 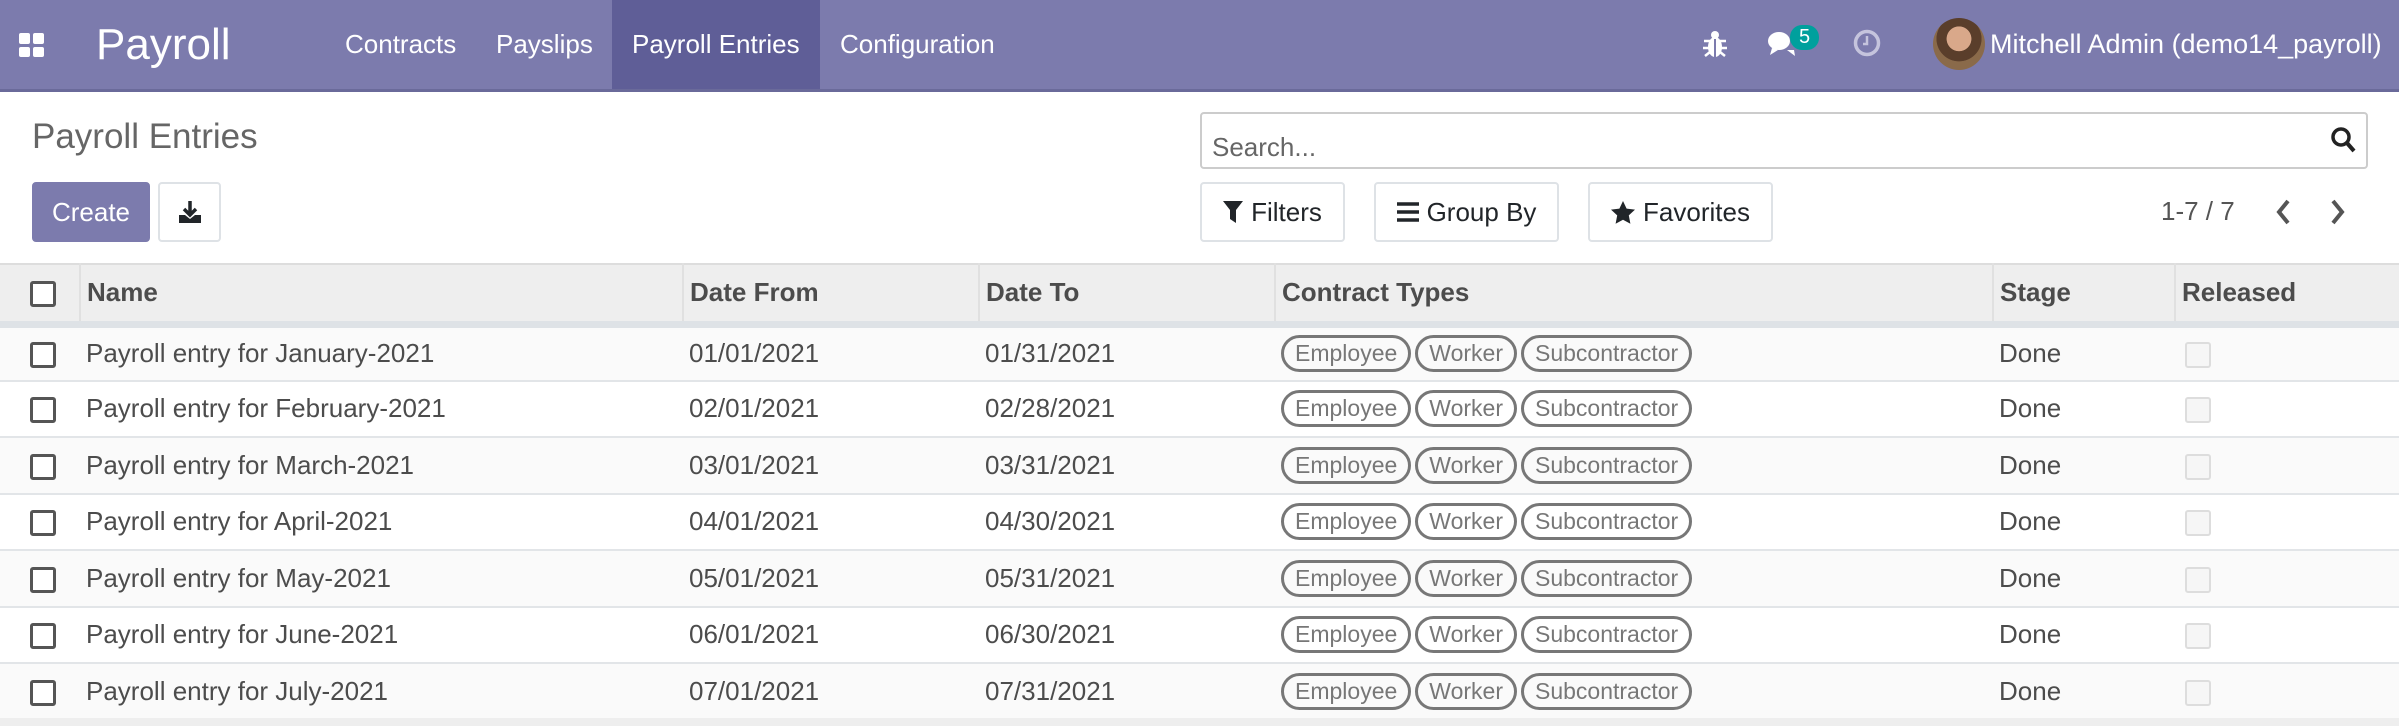 I want to click on chat-icon, so click(x=1784, y=44).